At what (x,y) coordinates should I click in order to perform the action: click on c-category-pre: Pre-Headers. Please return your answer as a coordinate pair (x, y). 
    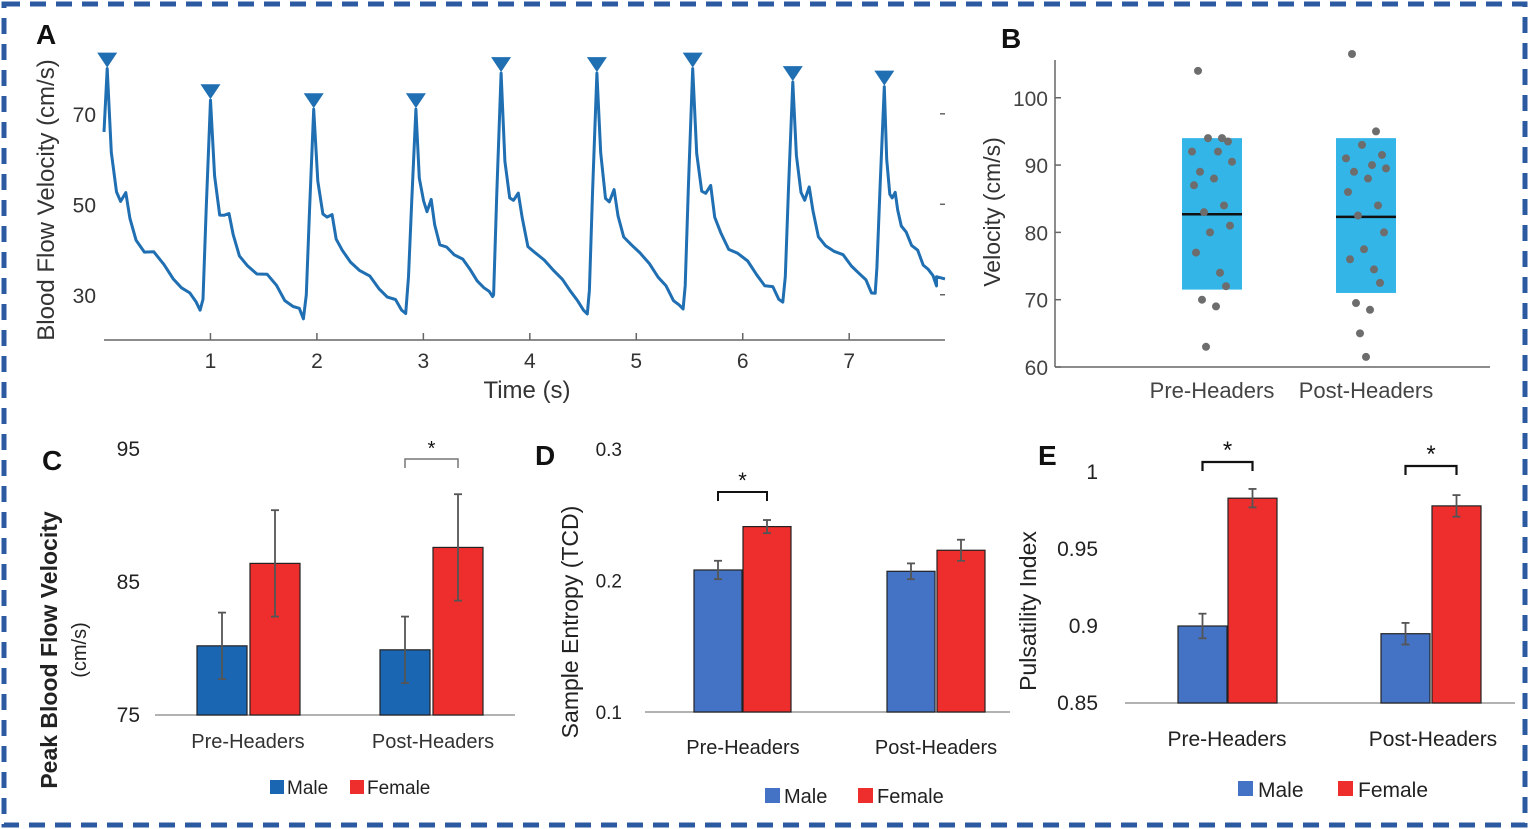
    Looking at the image, I should click on (247, 742).